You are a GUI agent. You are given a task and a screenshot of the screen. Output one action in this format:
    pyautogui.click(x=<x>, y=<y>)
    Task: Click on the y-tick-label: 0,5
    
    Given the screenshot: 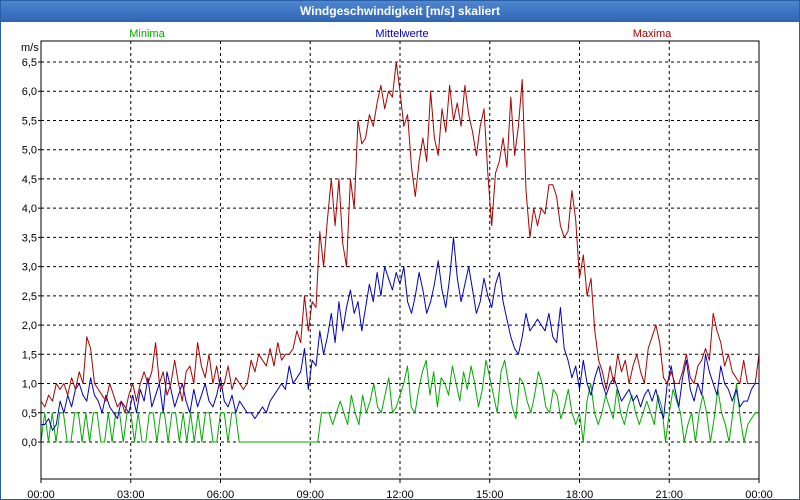 What is the action you would take?
    pyautogui.click(x=29, y=414)
    